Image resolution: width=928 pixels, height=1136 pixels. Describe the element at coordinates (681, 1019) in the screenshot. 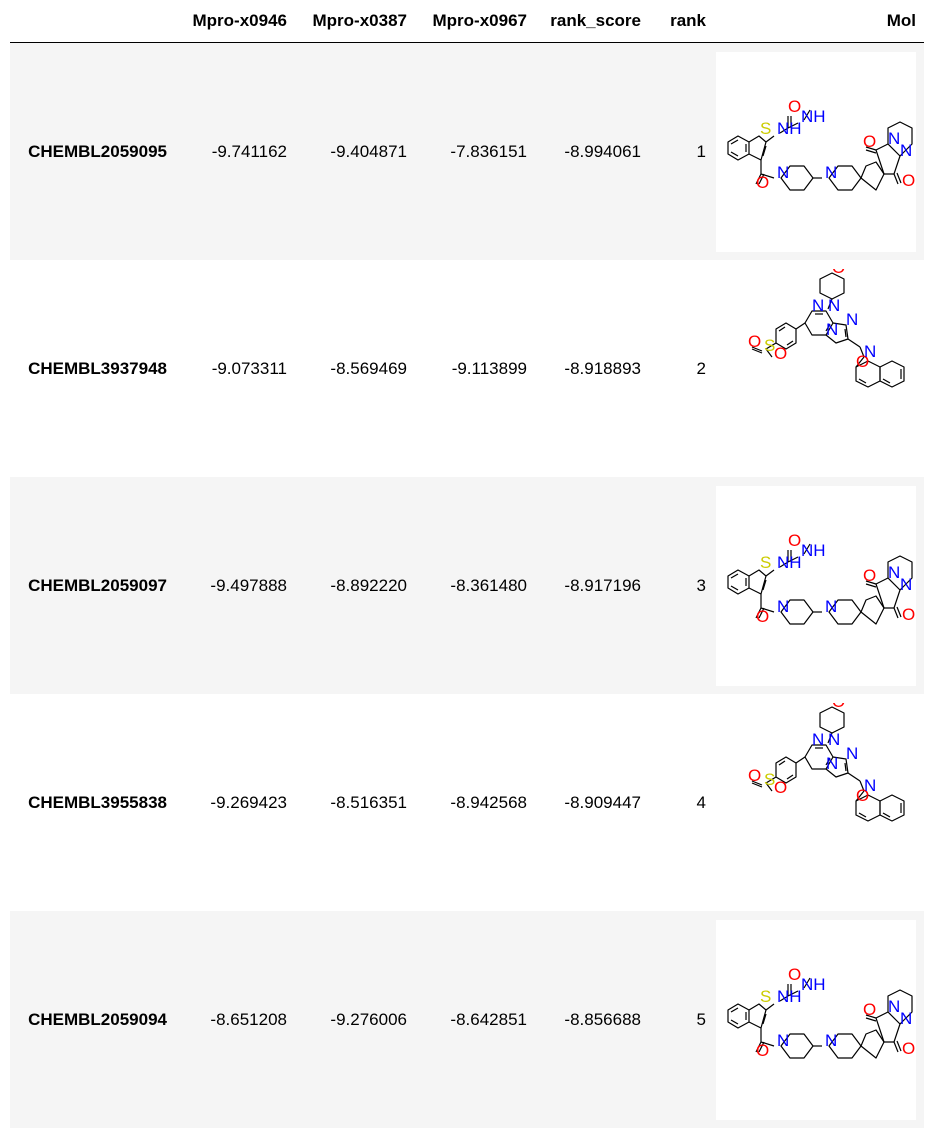

I see `rank-cell: 5` at that location.